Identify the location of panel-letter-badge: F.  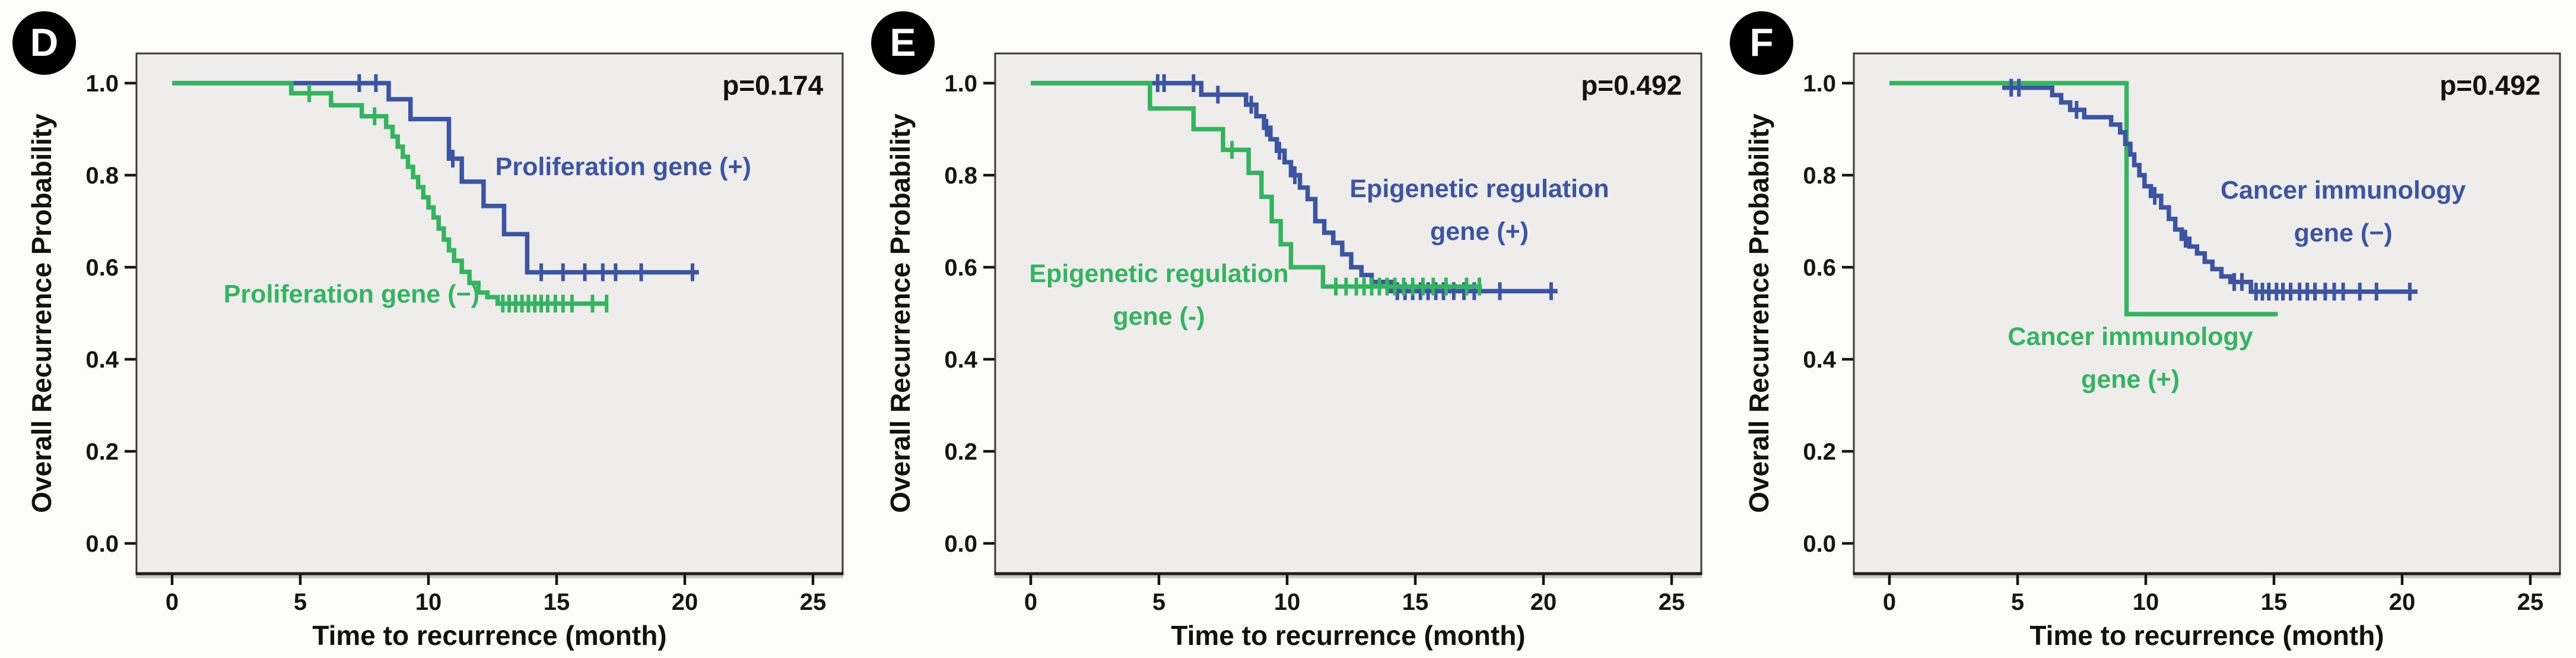
(1761, 43).